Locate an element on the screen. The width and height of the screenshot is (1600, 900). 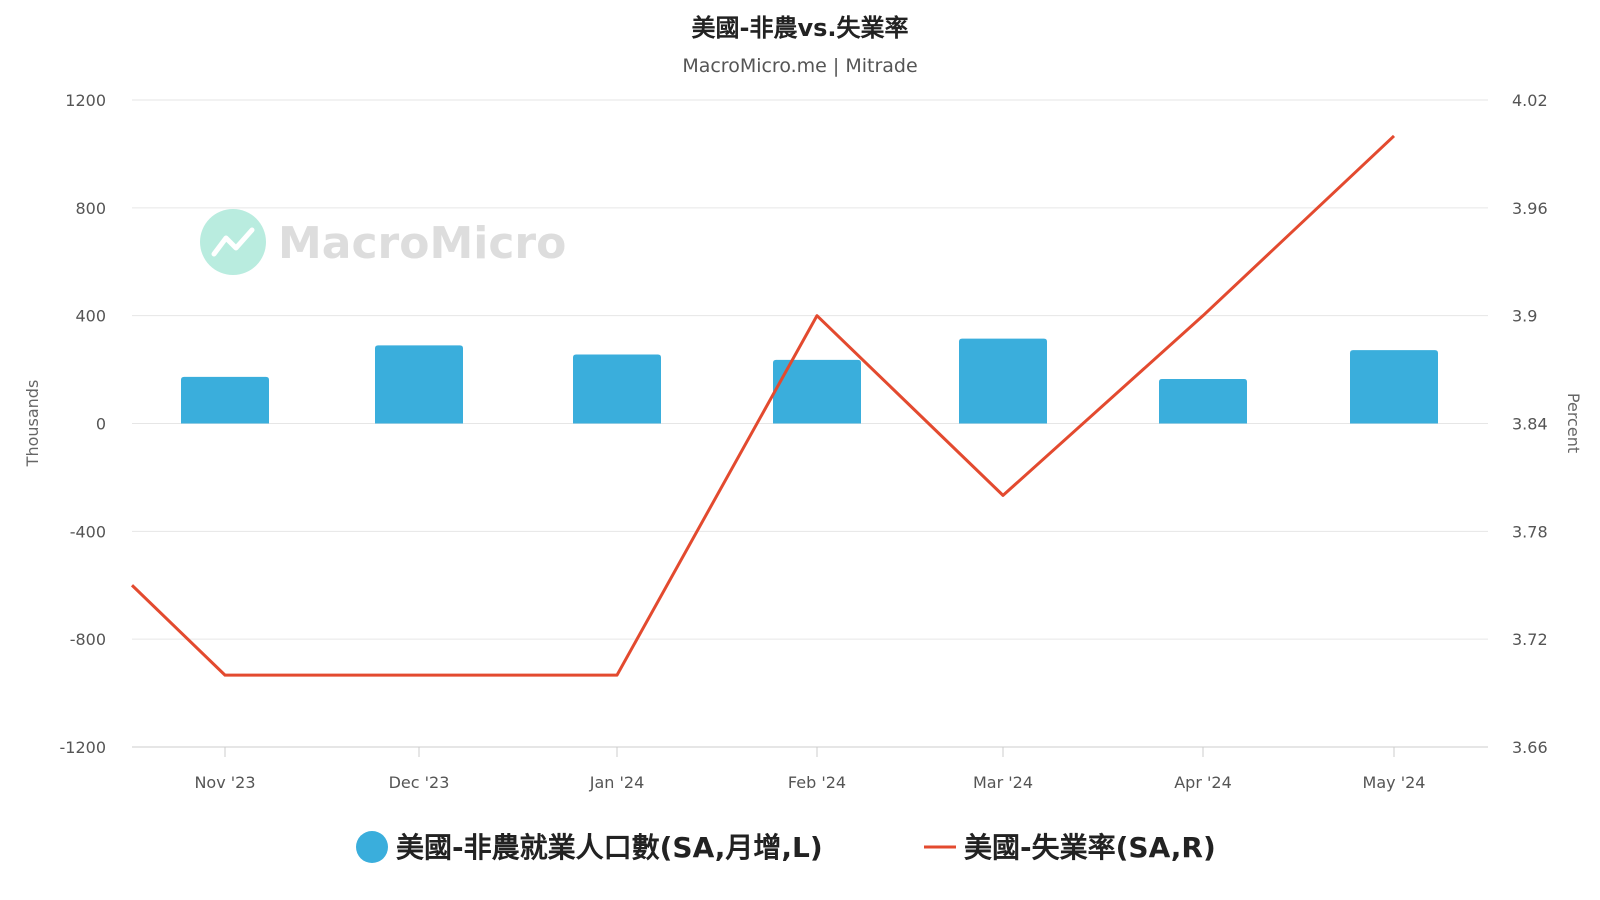
legend-bar-label: 美國-非農就業人口數(SA,月增,L) is located at coordinates (609, 847).